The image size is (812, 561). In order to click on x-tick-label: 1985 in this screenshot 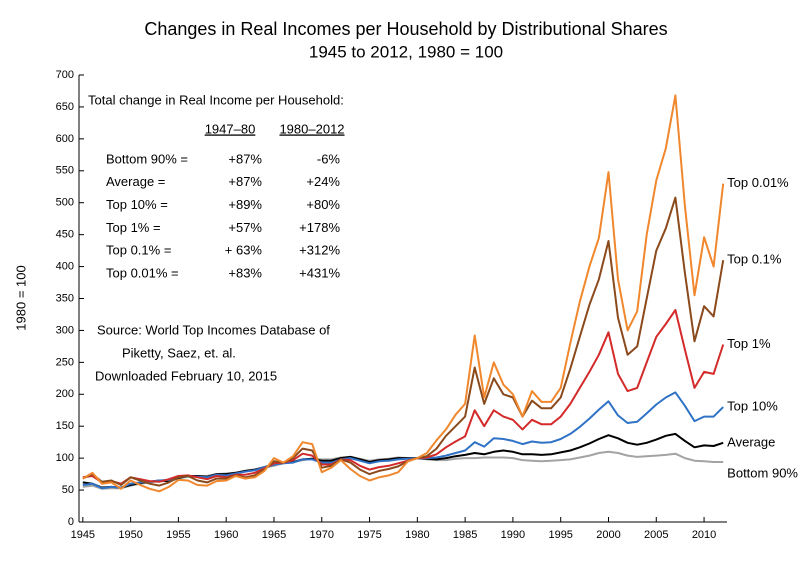, I will do `click(465, 535)`.